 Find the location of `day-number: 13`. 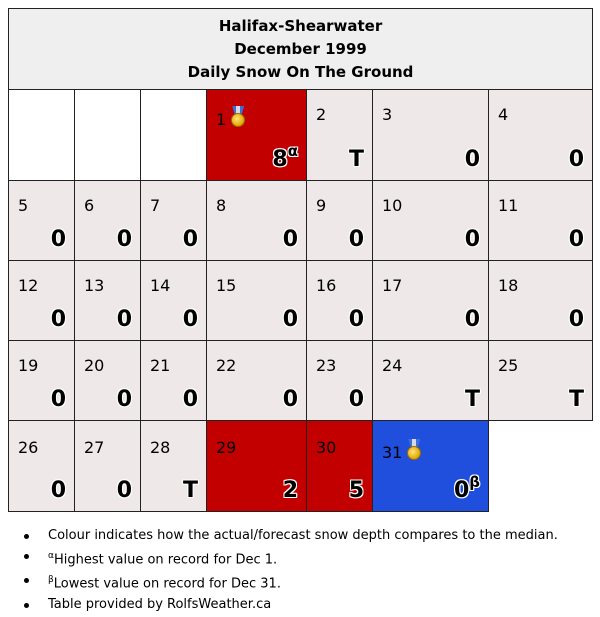

day-number: 13 is located at coordinates (94, 285).